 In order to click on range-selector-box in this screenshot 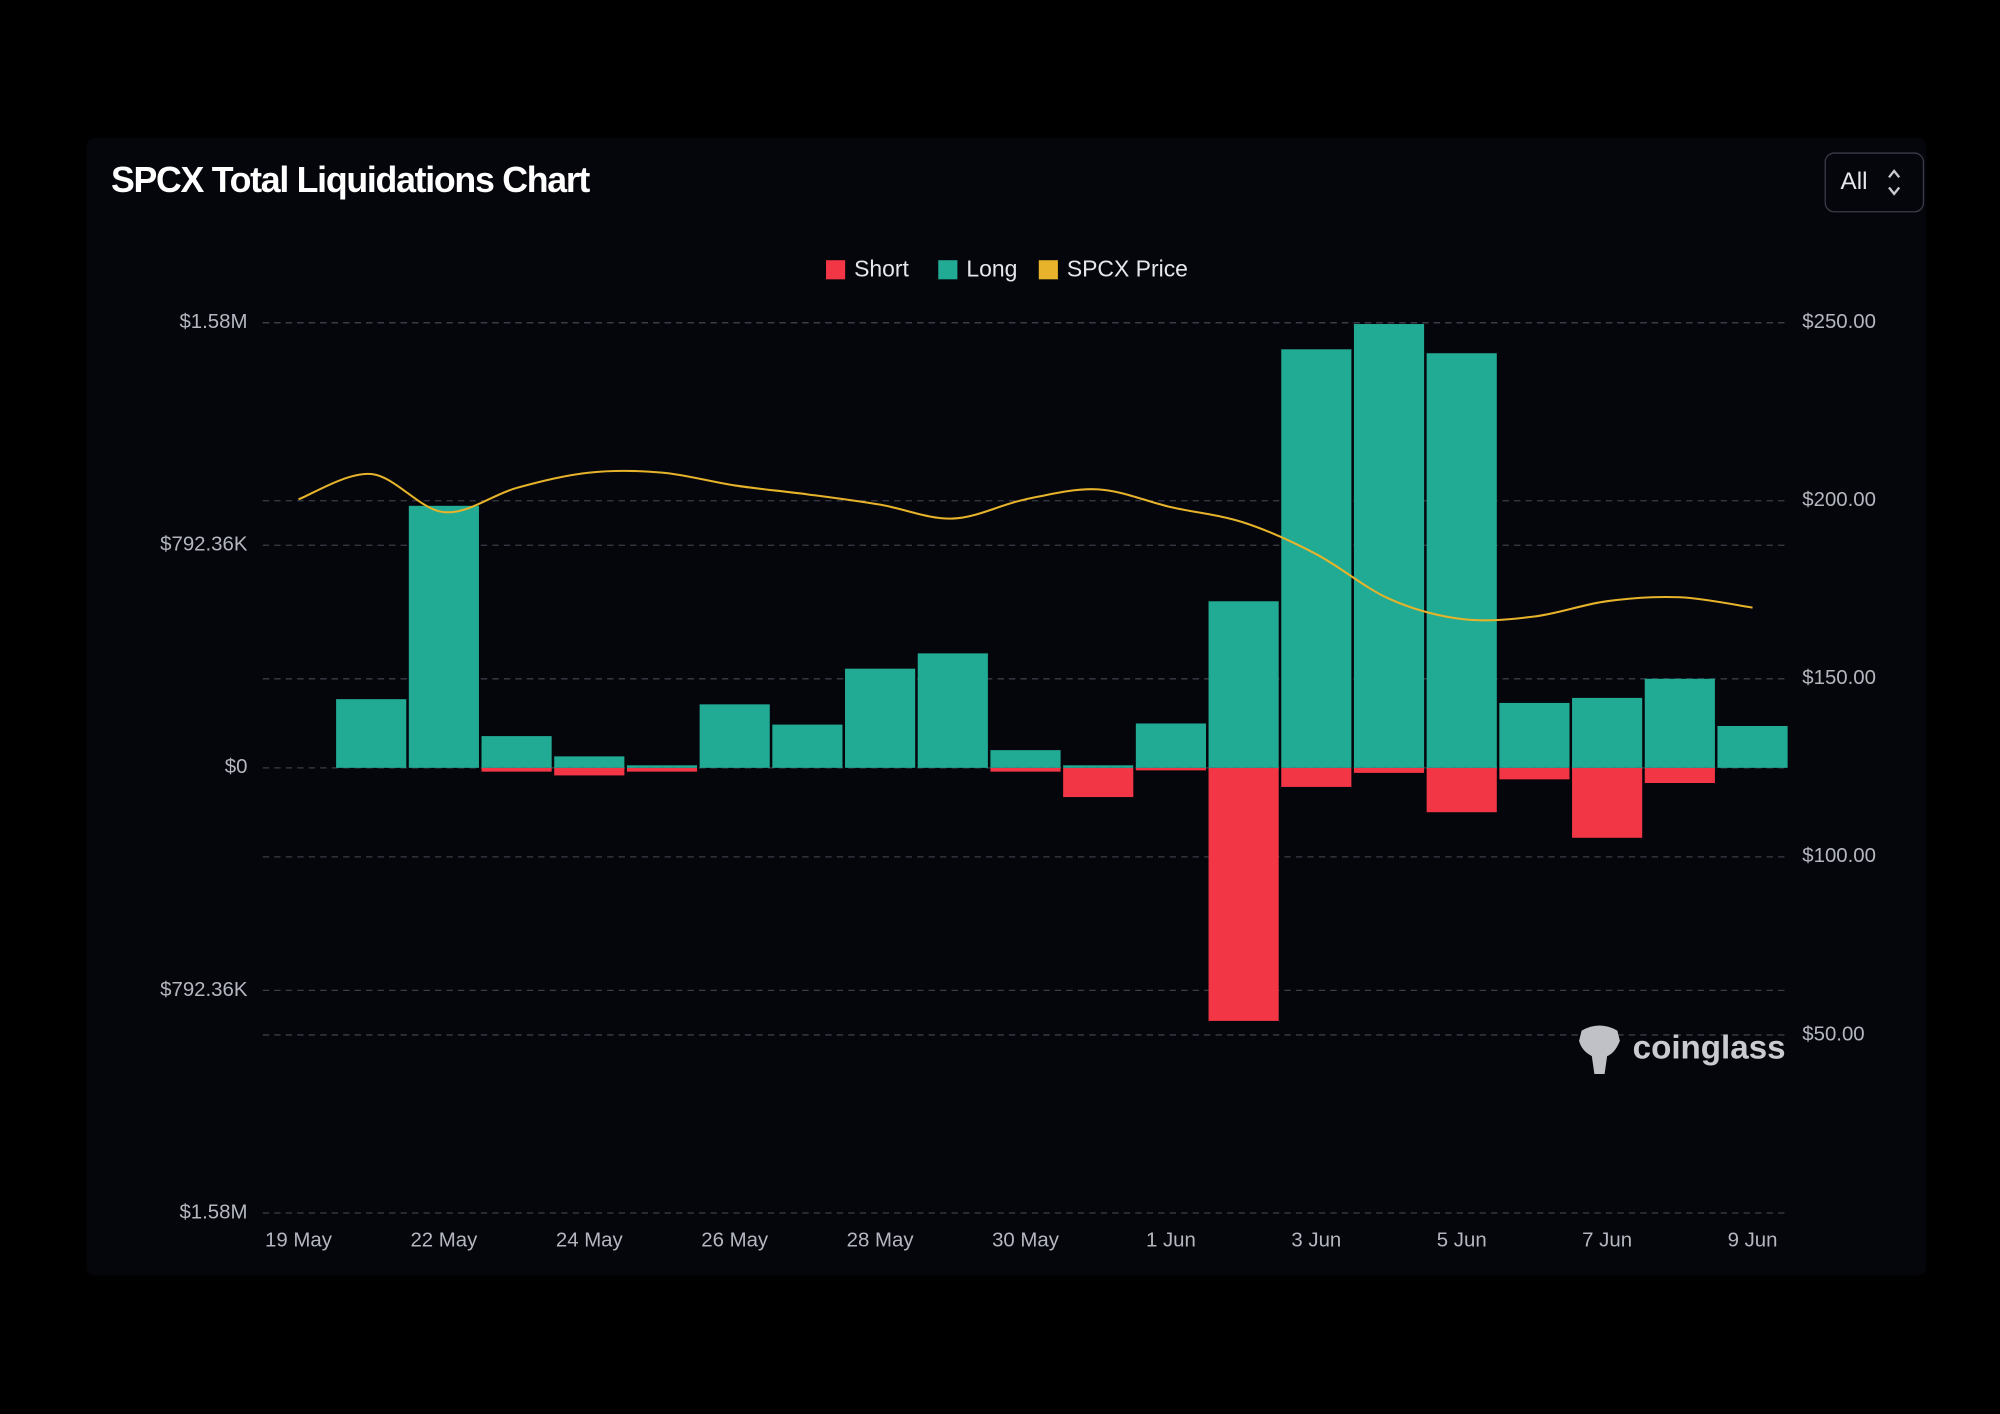, I will do `click(1874, 182)`.